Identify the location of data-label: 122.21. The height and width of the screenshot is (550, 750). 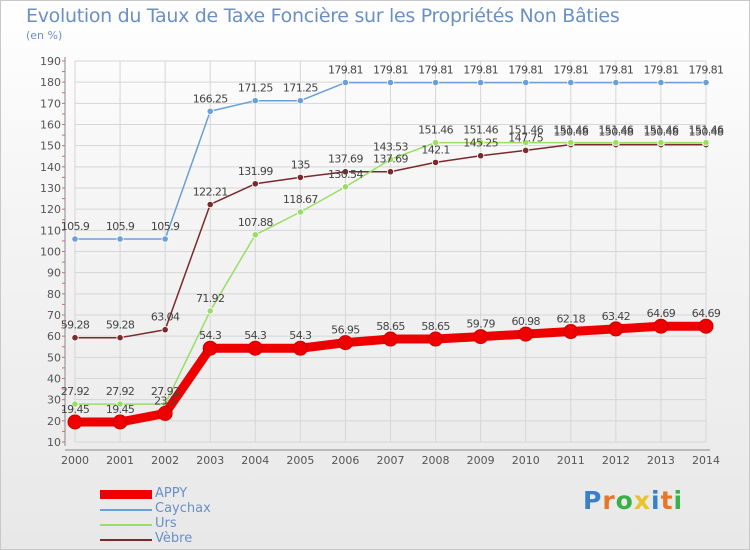
(210, 191).